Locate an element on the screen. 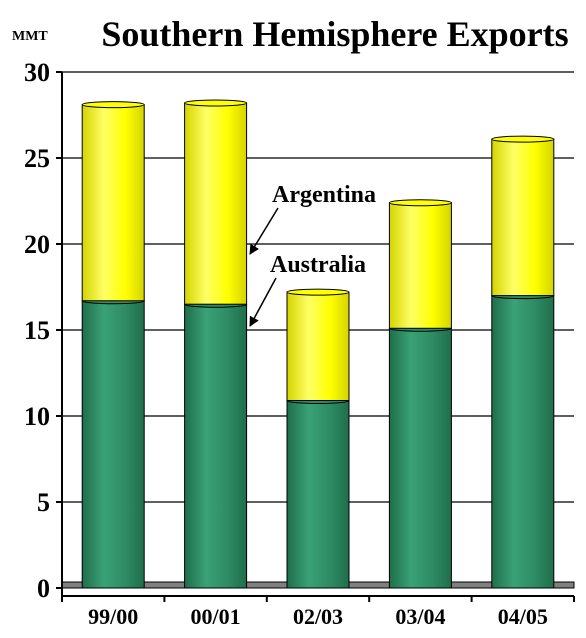 The image size is (586, 638). x-tick-label: 00/01 is located at coordinates (216, 616).